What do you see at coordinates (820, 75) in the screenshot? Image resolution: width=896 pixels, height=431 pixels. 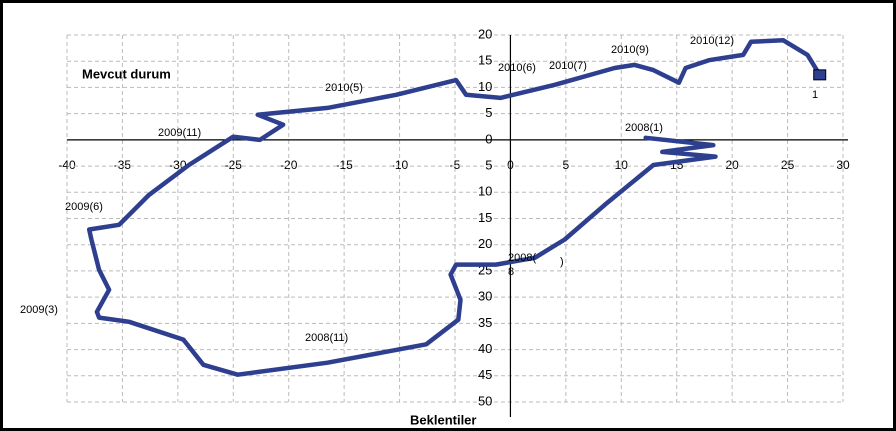 I see `end-marker` at bounding box center [820, 75].